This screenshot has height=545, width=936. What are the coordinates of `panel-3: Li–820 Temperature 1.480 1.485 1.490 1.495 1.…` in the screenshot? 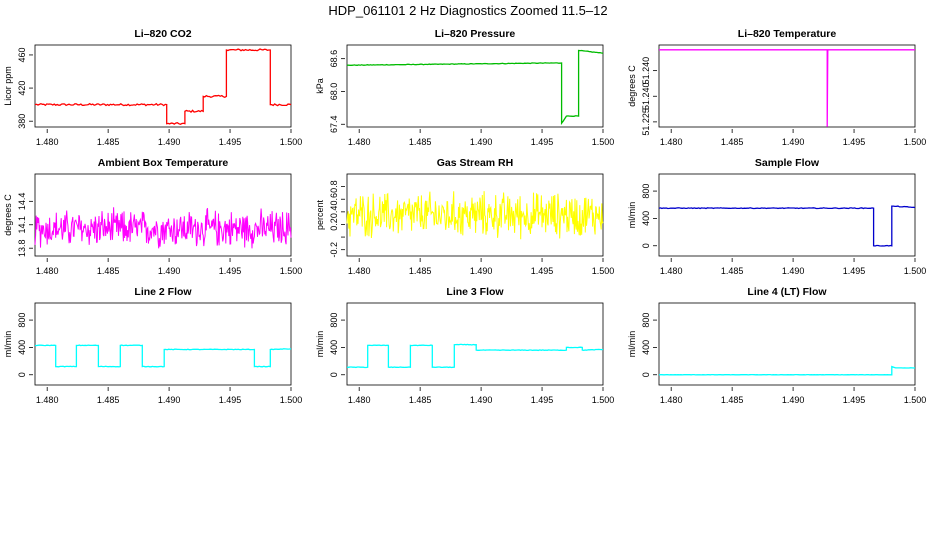 It's located at (776, 87).